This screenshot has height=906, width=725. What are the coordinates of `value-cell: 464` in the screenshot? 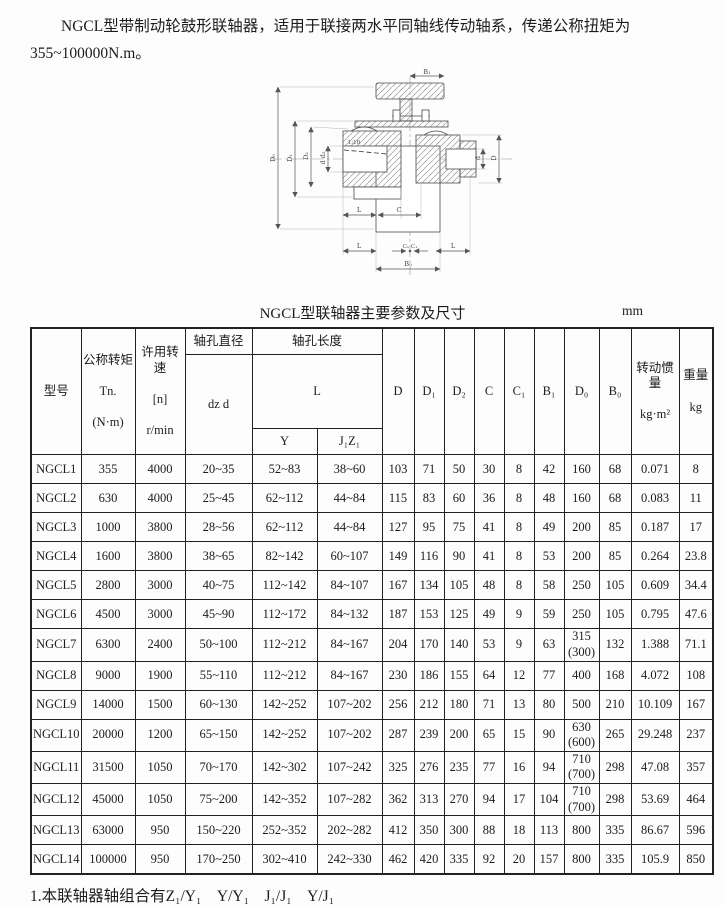 It's located at (696, 800).